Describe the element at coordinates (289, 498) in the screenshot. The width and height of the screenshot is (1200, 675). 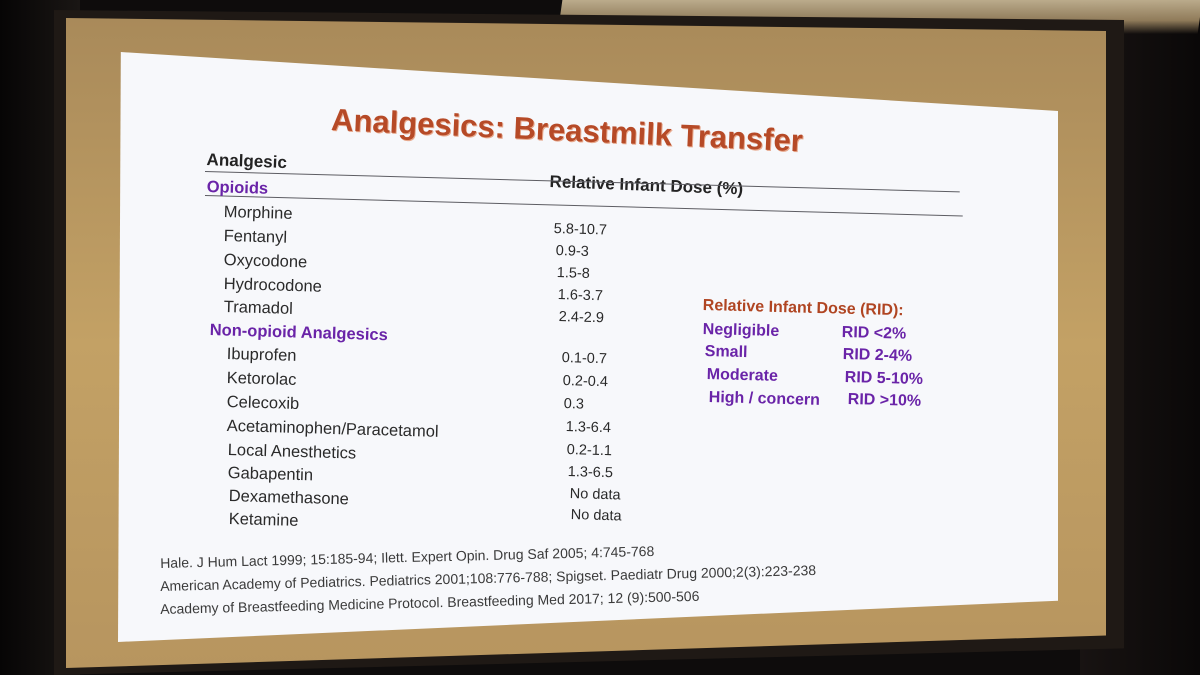
I see `drug-name: Dexamethasone` at that location.